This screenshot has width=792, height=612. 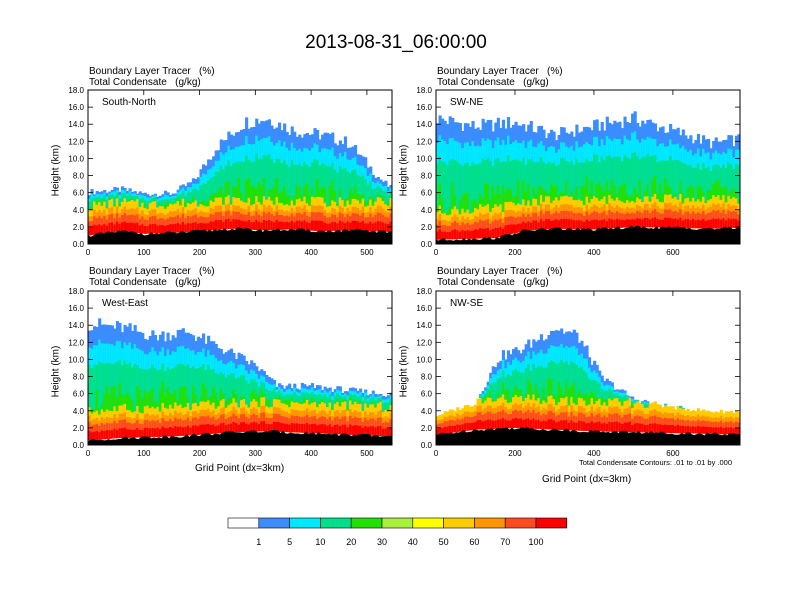 What do you see at coordinates (500, 71) in the screenshot?
I see `header-line1: Boundary Layer Tracer (%)` at bounding box center [500, 71].